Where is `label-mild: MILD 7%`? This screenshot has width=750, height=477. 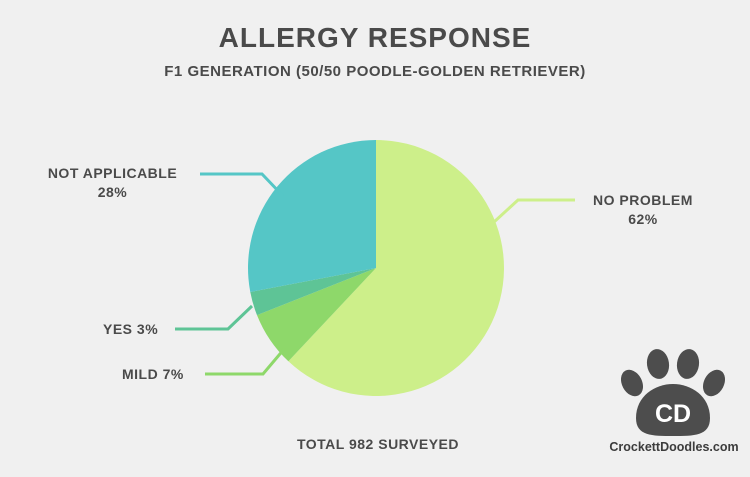
label-mild: MILD 7% is located at coordinates (153, 374).